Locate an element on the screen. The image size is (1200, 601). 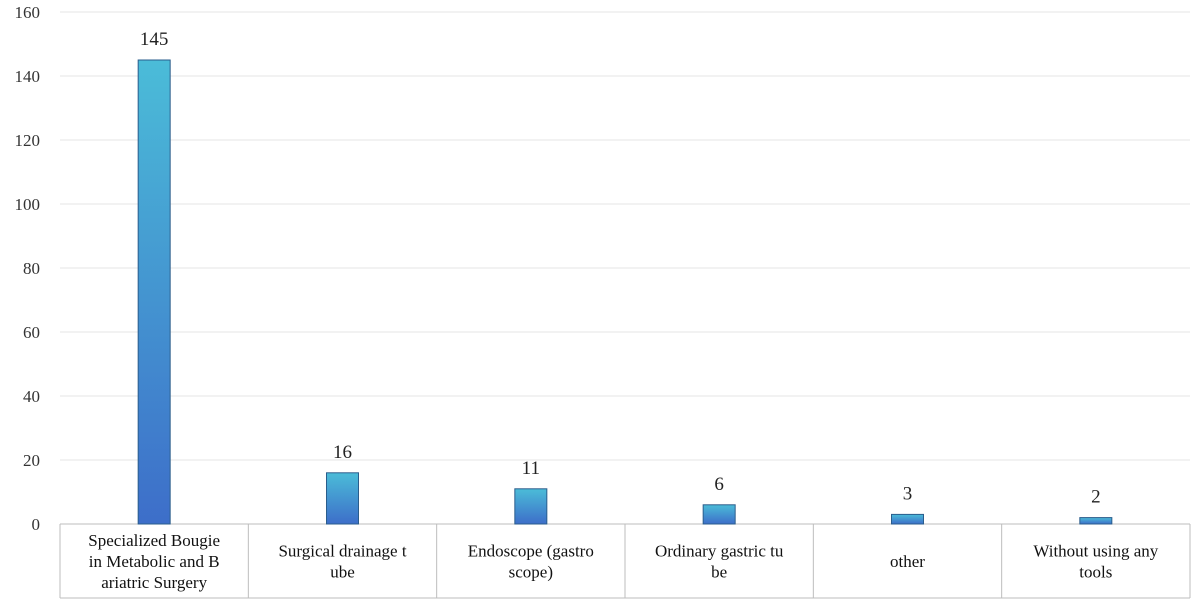
category-label: scope) is located at coordinates (531, 572).